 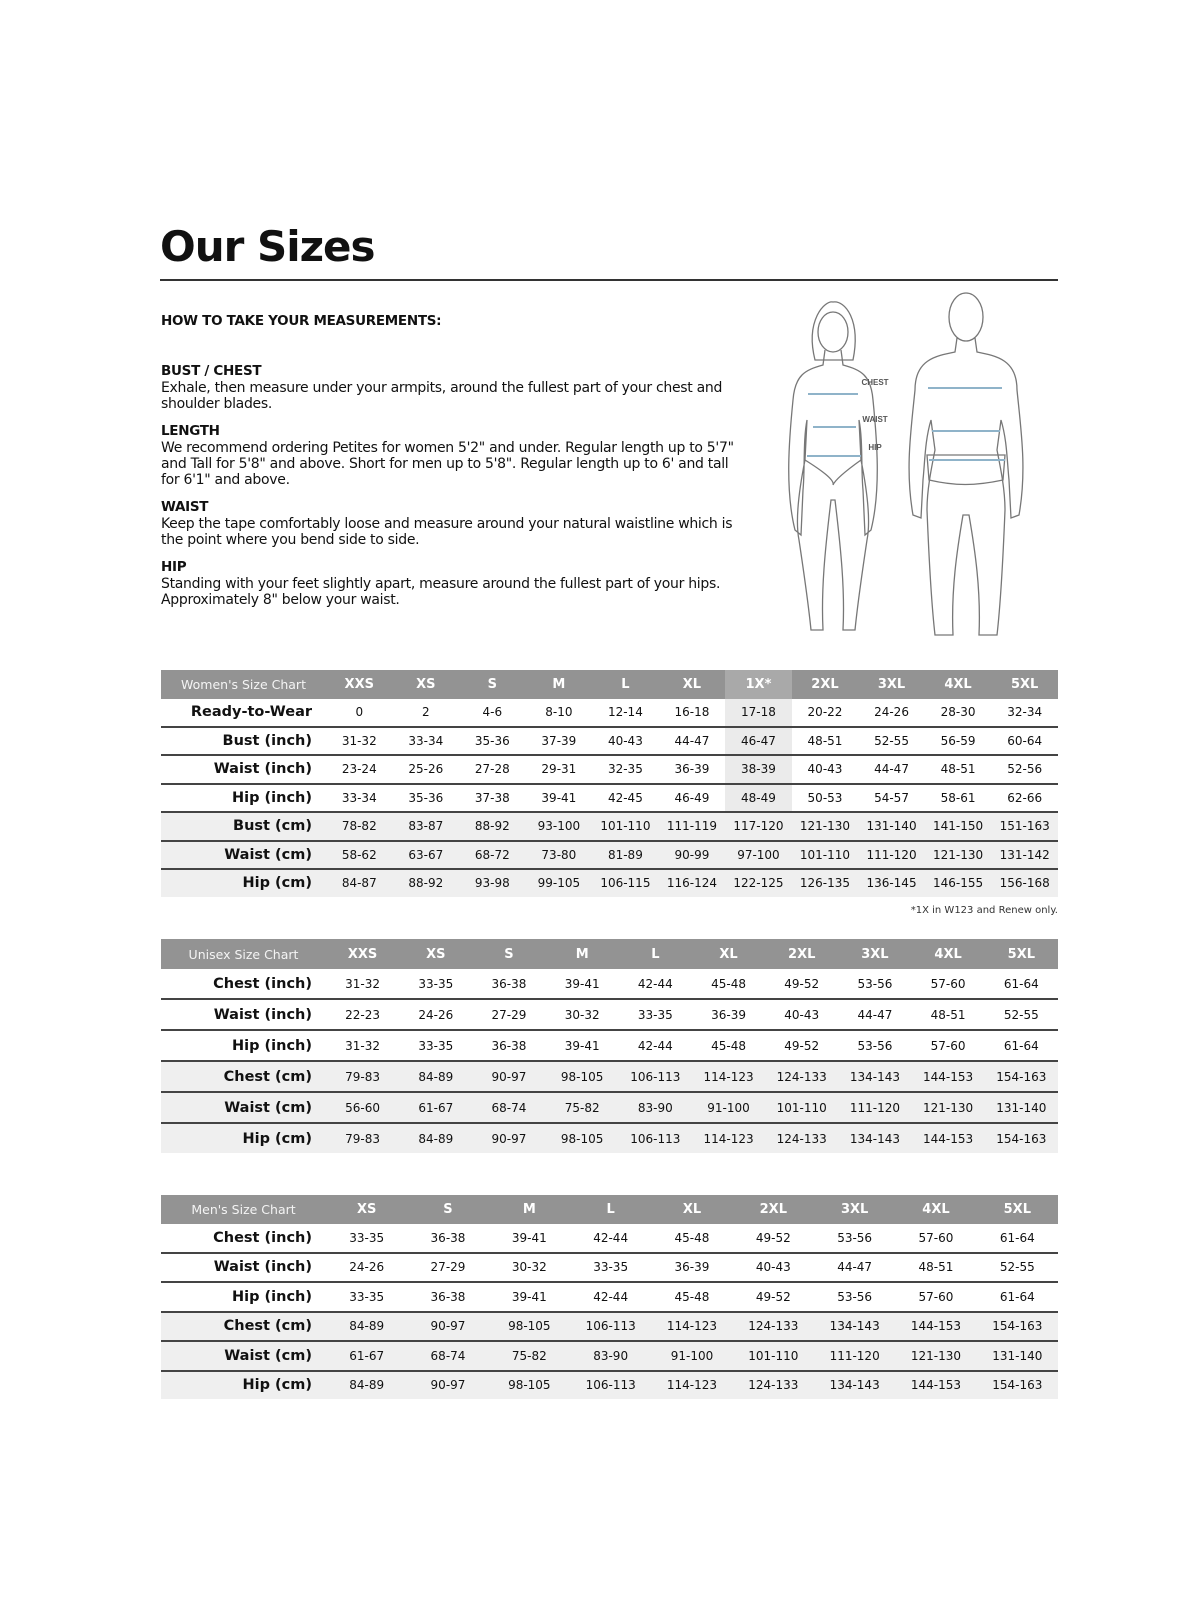 What do you see at coordinates (1021, 984) in the screenshot?
I see `table-cell: 61-64` at bounding box center [1021, 984].